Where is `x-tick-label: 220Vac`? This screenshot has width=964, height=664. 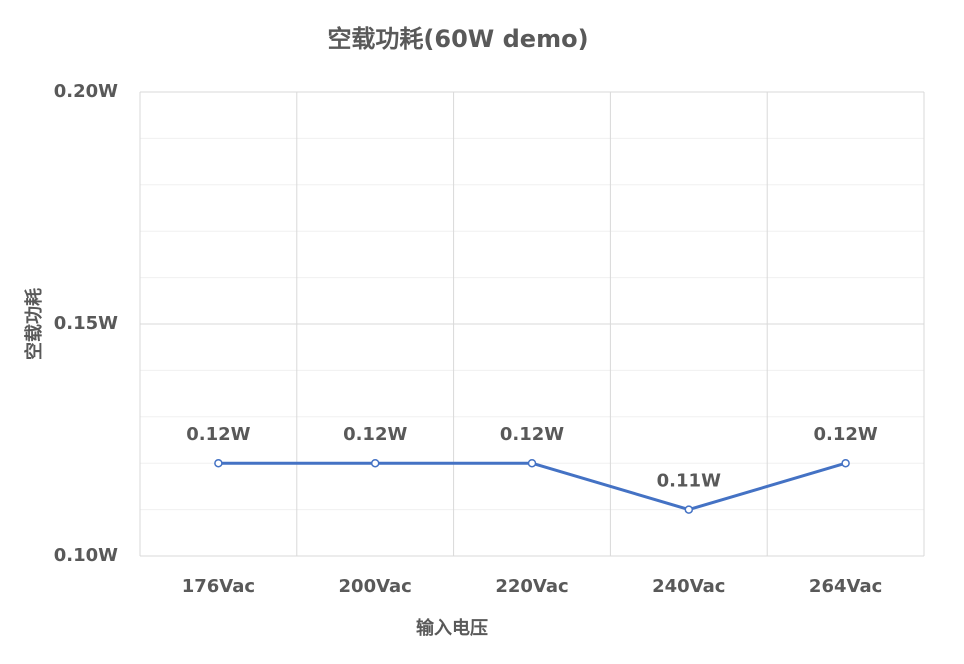 x-tick-label: 220Vac is located at coordinates (531, 586).